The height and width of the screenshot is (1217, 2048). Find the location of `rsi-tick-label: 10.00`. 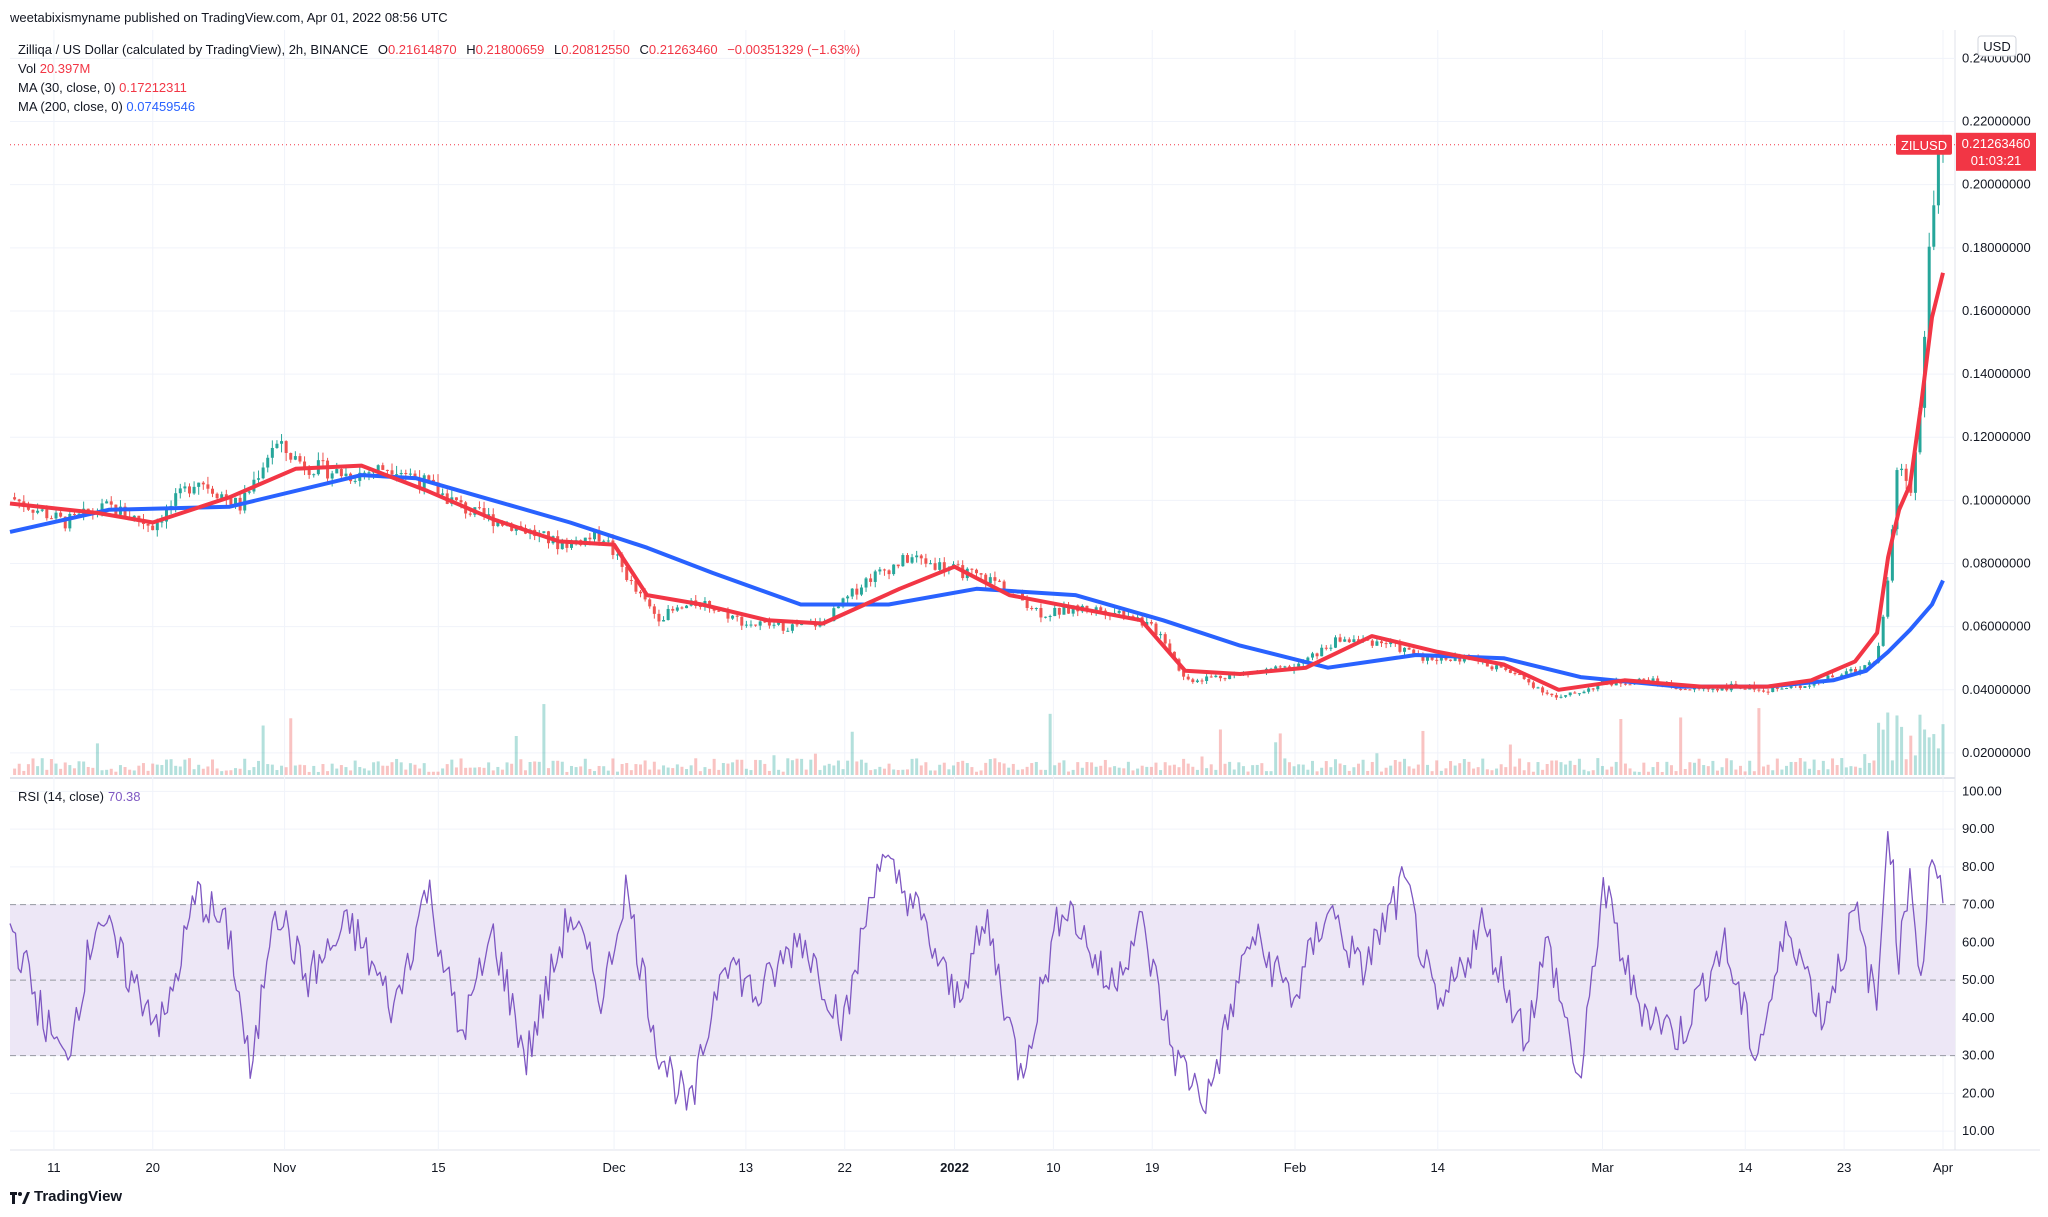

rsi-tick-label: 10.00 is located at coordinates (1978, 1130).